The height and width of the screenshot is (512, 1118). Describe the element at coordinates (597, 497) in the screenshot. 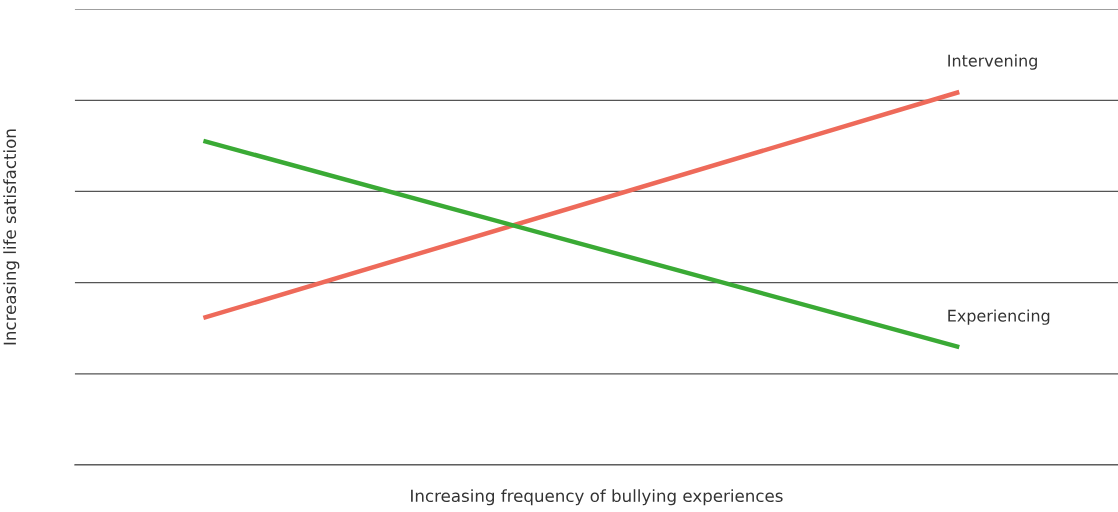

I see `x-axis-title: Increasing frequency of bullying experiences` at that location.